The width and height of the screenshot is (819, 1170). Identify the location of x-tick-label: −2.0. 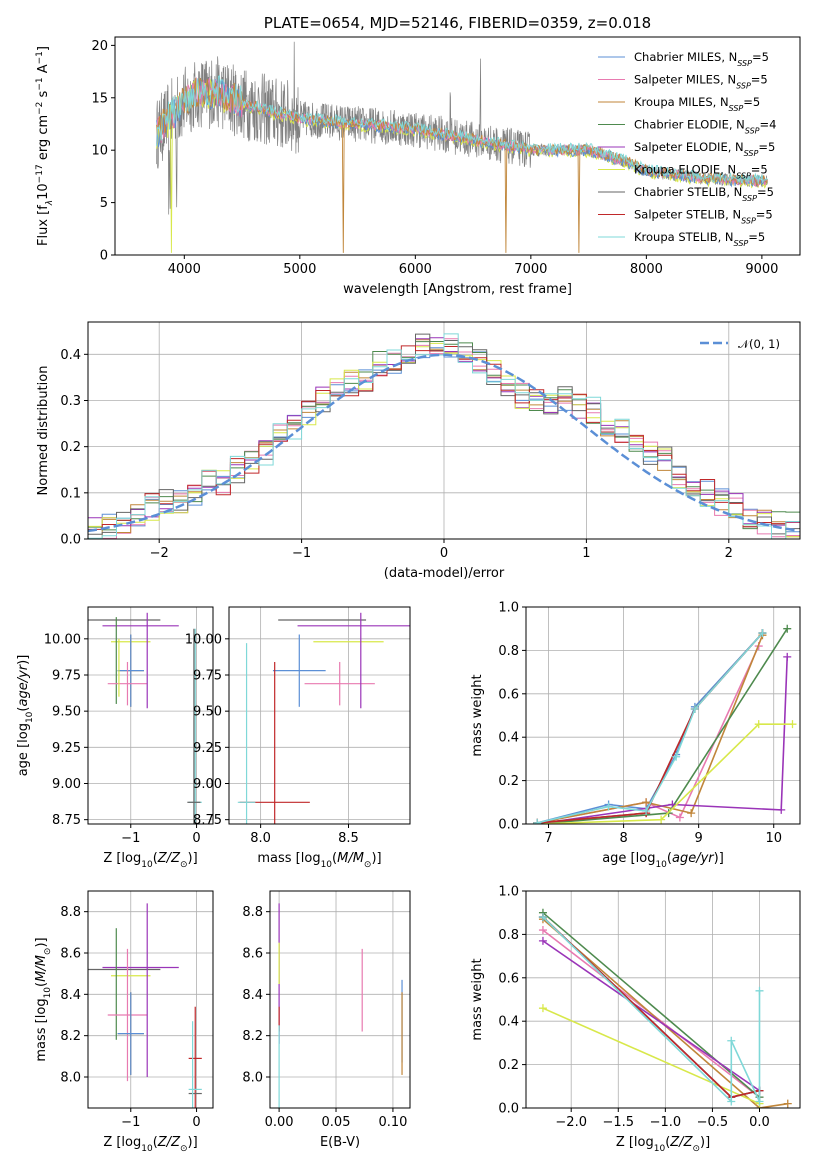
(571, 1122).